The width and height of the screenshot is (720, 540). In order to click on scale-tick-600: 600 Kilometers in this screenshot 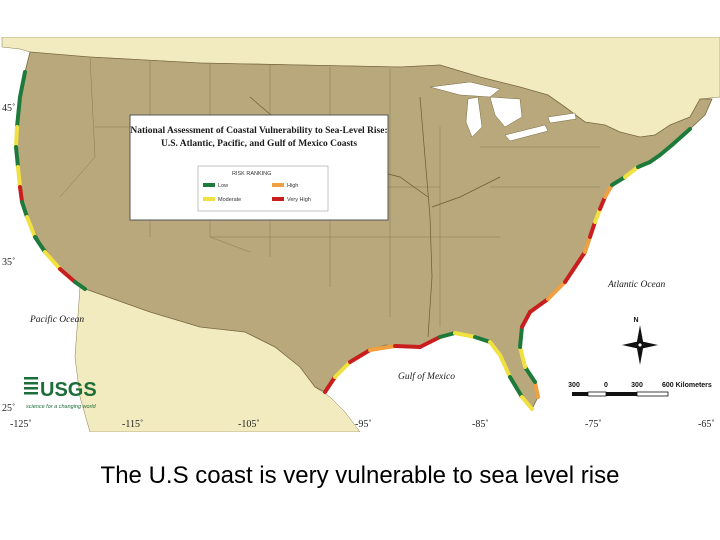, I will do `click(687, 385)`.